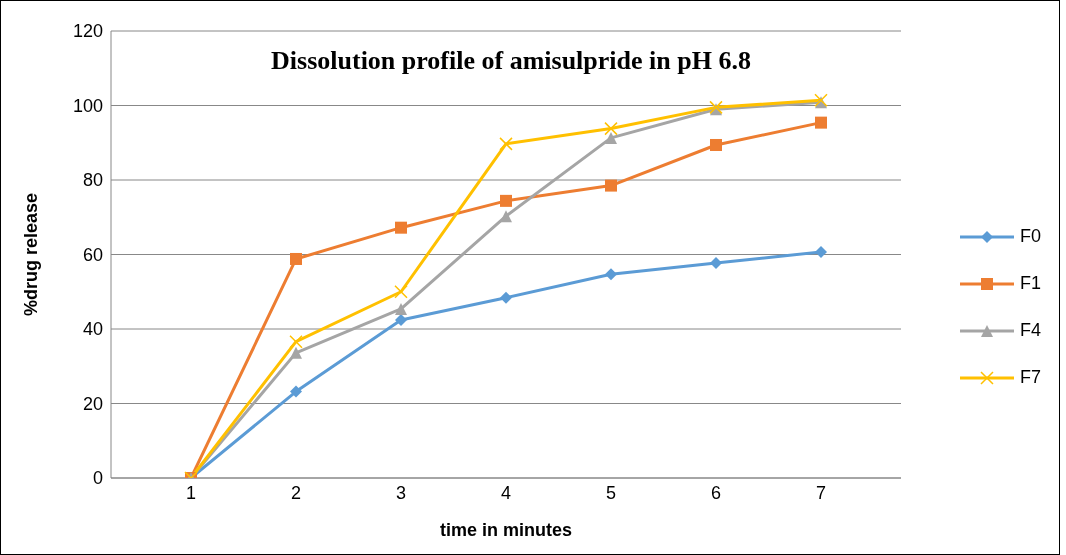 This screenshot has width=1066, height=555. What do you see at coordinates (92, 180) in the screenshot?
I see `y-tick-label: 80` at bounding box center [92, 180].